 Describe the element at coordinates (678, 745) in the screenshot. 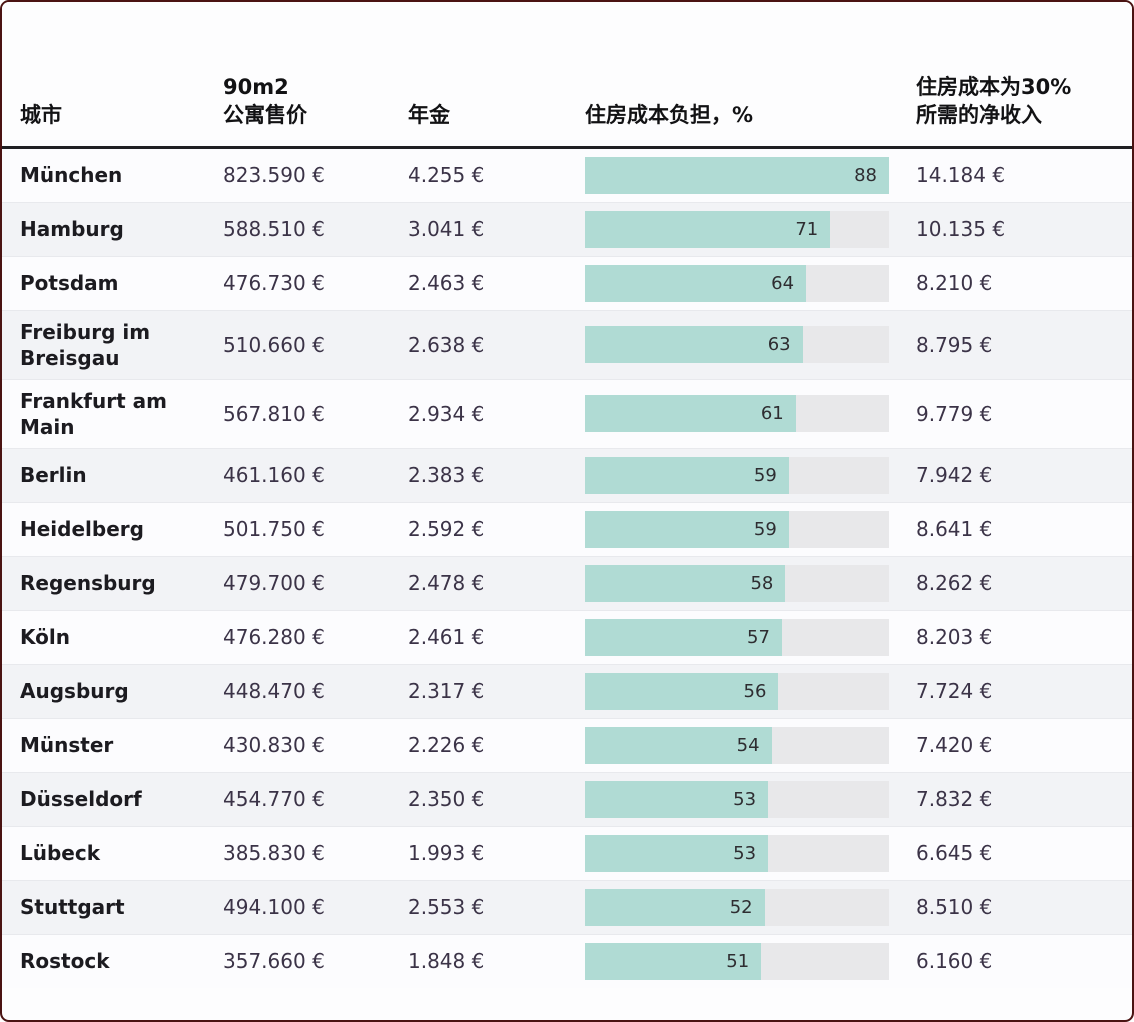

I see `burden-bar-fill: 54` at that location.